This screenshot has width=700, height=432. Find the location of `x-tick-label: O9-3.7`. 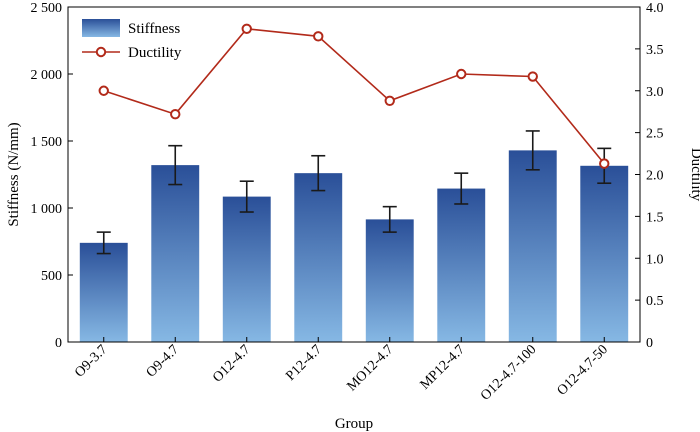

x-tick-label: O9-3.7 is located at coordinates (91, 361).